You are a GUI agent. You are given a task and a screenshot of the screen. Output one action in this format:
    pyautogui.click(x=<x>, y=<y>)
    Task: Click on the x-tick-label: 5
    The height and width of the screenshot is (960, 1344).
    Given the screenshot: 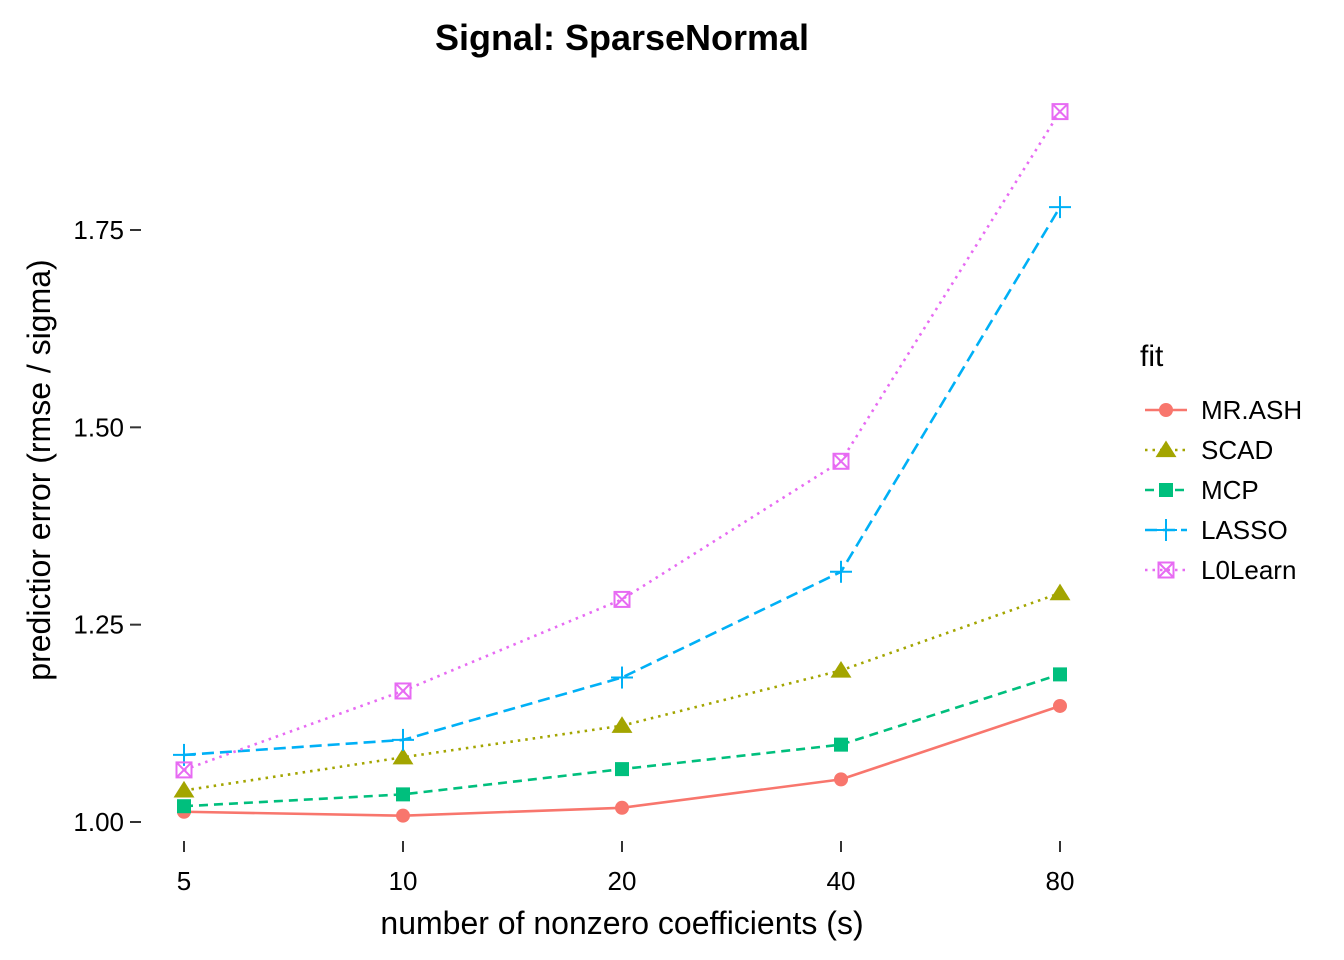 What is the action you would take?
    pyautogui.click(x=184, y=881)
    